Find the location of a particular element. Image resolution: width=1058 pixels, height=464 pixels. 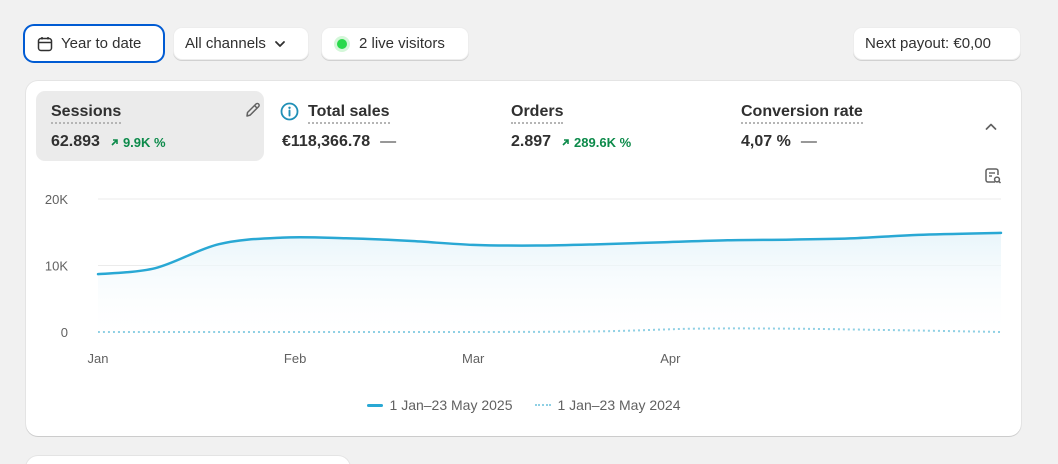

metric-change-value: 289.6K % is located at coordinates (603, 142).